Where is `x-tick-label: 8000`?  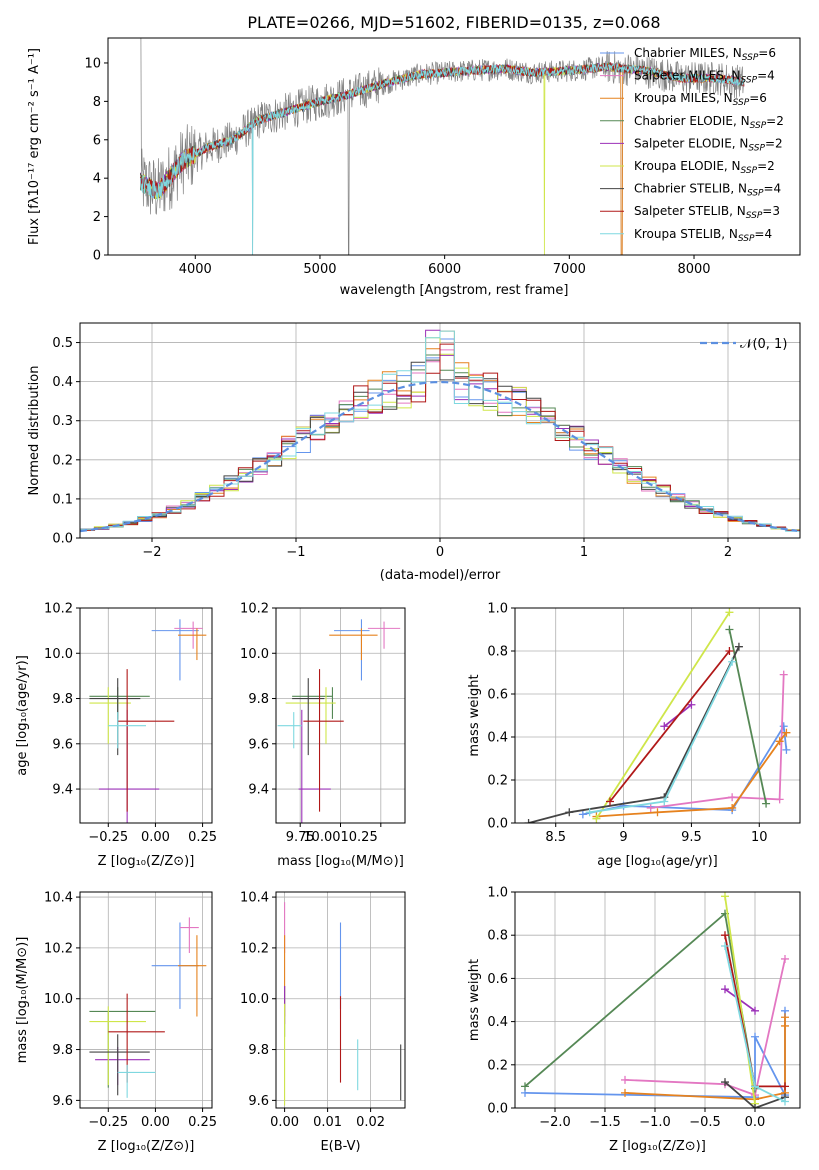
x-tick-label: 8000 is located at coordinates (693, 269).